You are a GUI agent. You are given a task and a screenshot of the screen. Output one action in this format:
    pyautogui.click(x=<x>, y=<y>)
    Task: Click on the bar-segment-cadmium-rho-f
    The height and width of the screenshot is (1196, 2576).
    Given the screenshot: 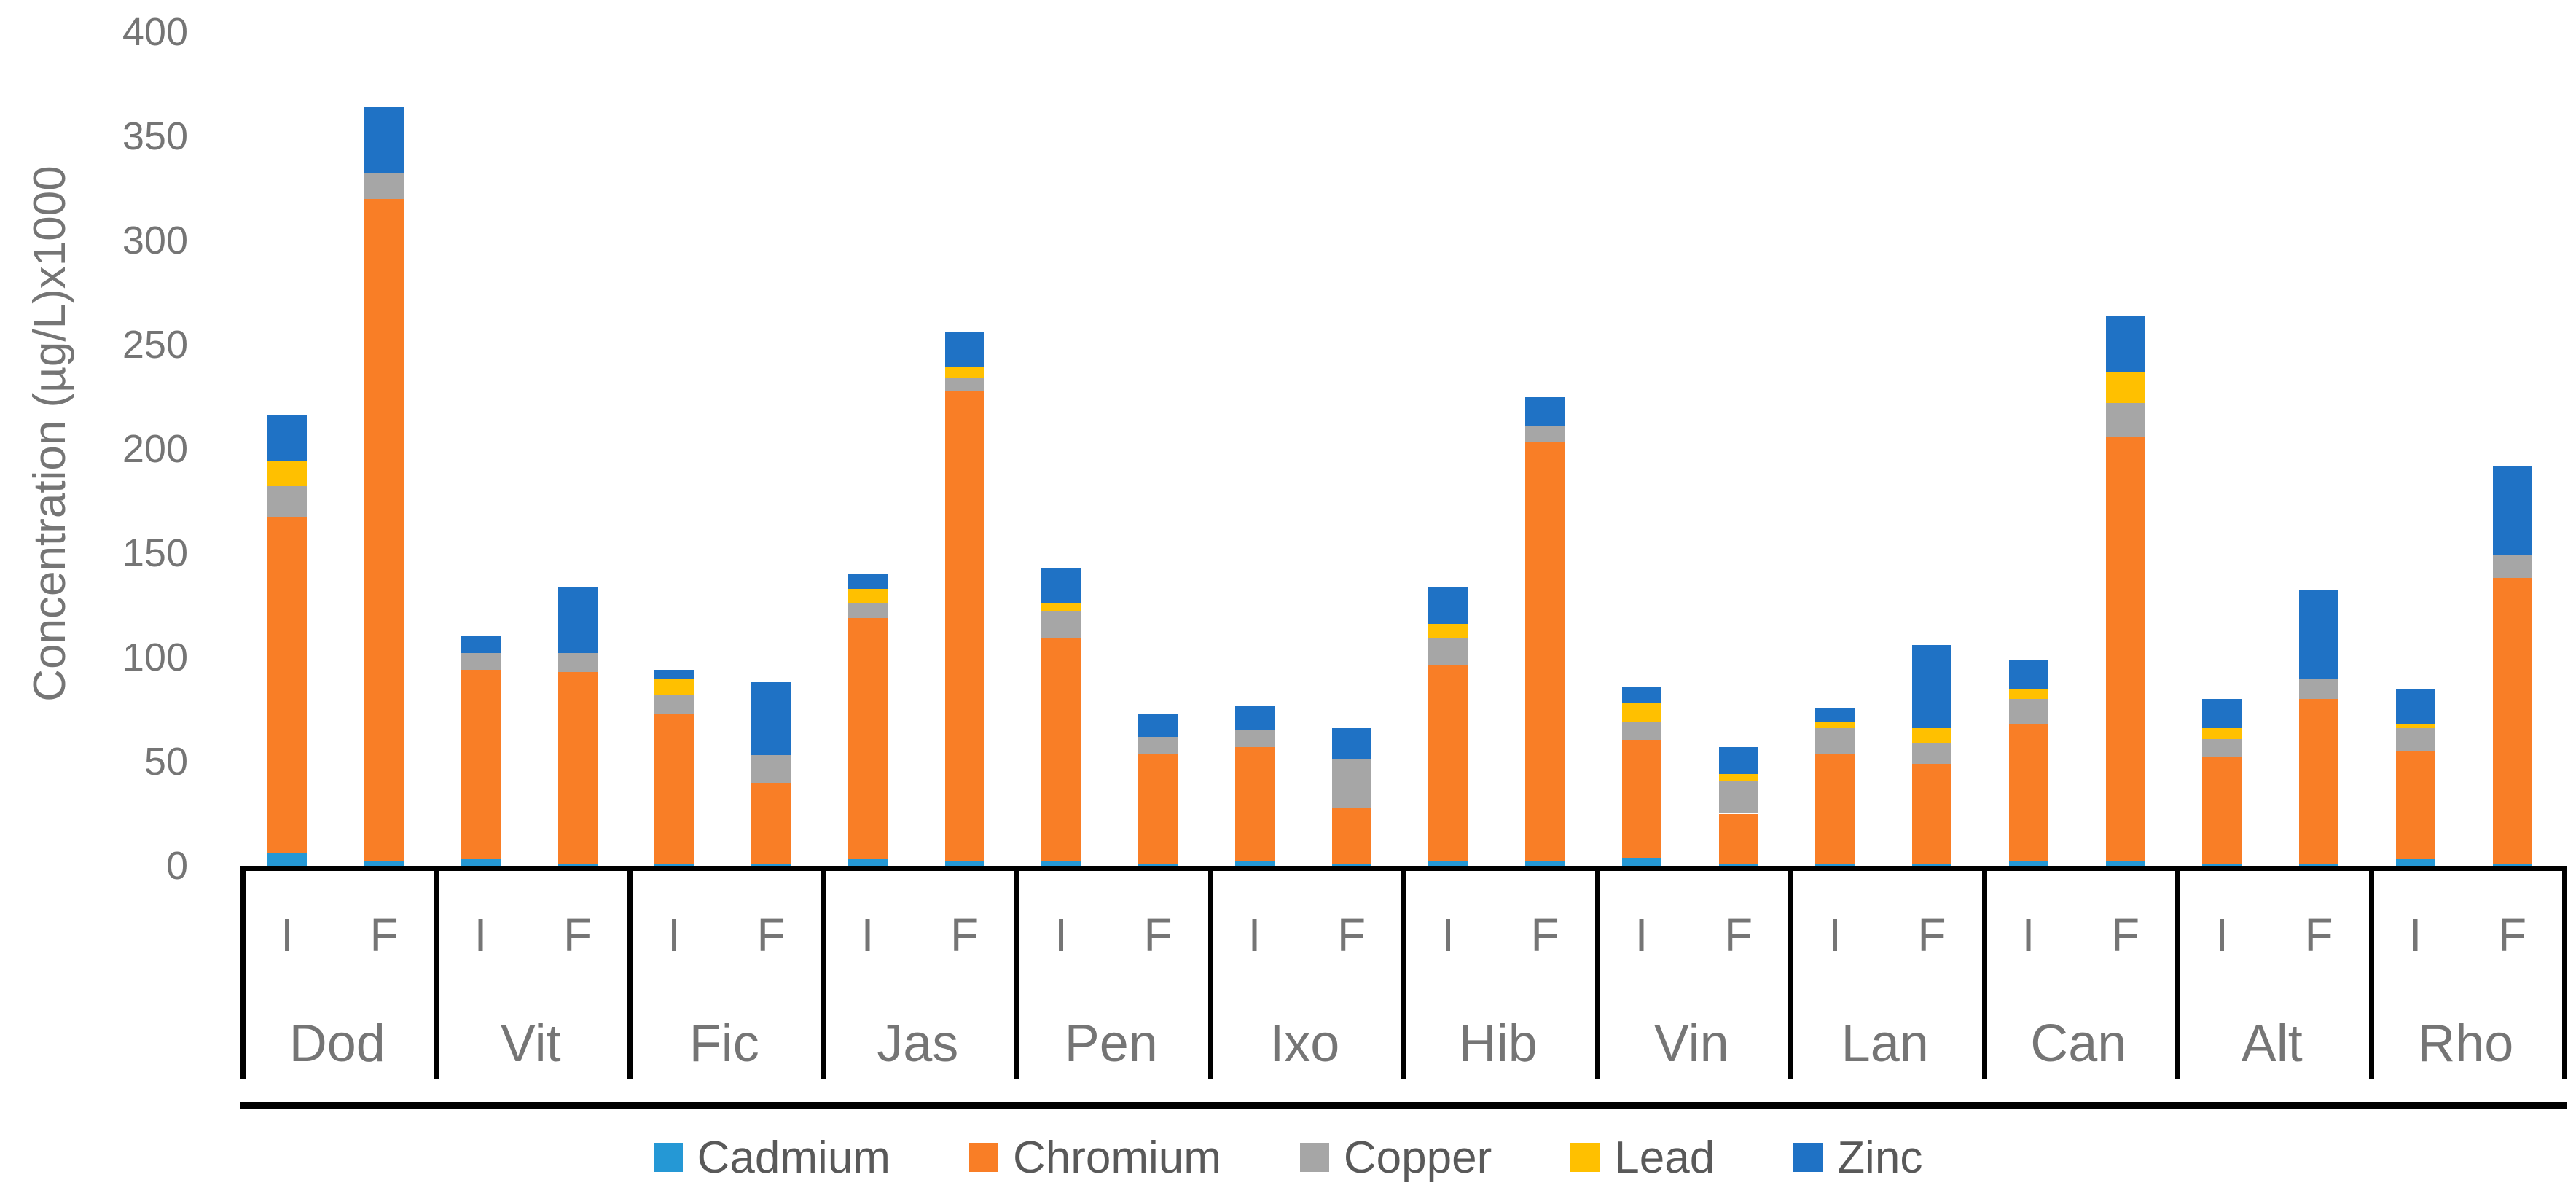 What is the action you would take?
    pyautogui.click(x=2512, y=865)
    